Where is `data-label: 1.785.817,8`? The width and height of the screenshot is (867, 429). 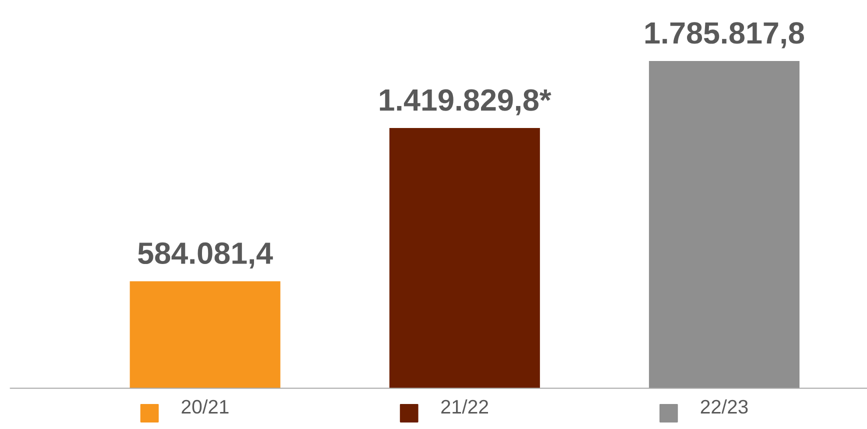 data-label: 1.785.817,8 is located at coordinates (724, 35).